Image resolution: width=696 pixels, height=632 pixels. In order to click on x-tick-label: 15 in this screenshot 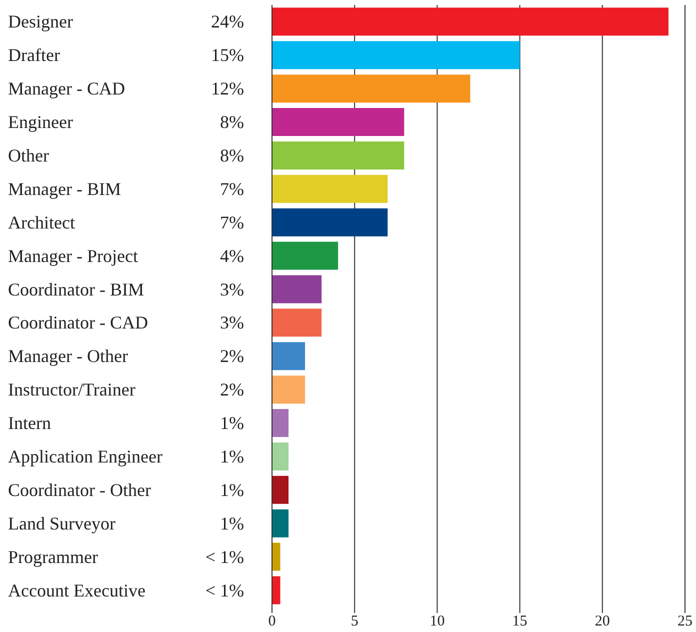, I will do `click(520, 622)`.